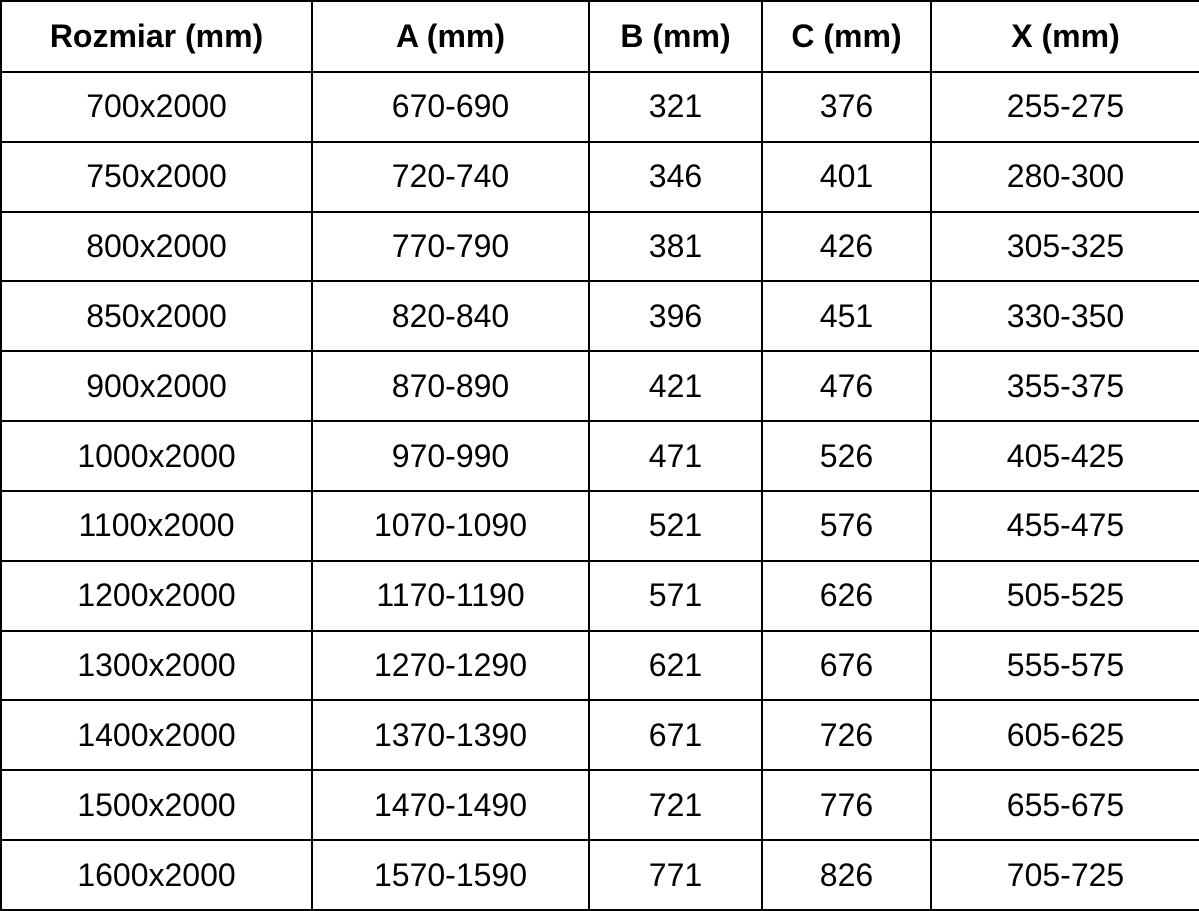  I want to click on table-row: 900x2000 870-890 421 476 355-375, so click(599, 386).